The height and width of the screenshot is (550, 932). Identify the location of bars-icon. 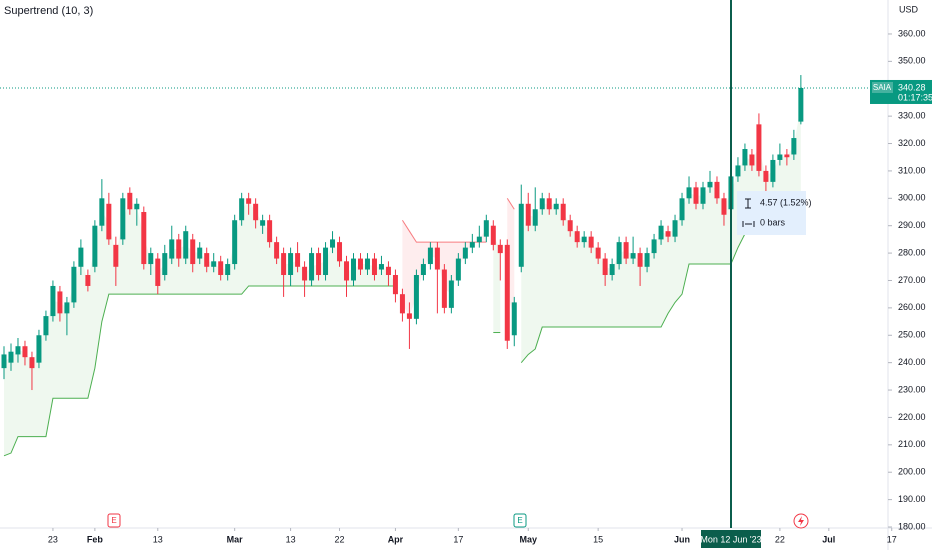
(748, 224).